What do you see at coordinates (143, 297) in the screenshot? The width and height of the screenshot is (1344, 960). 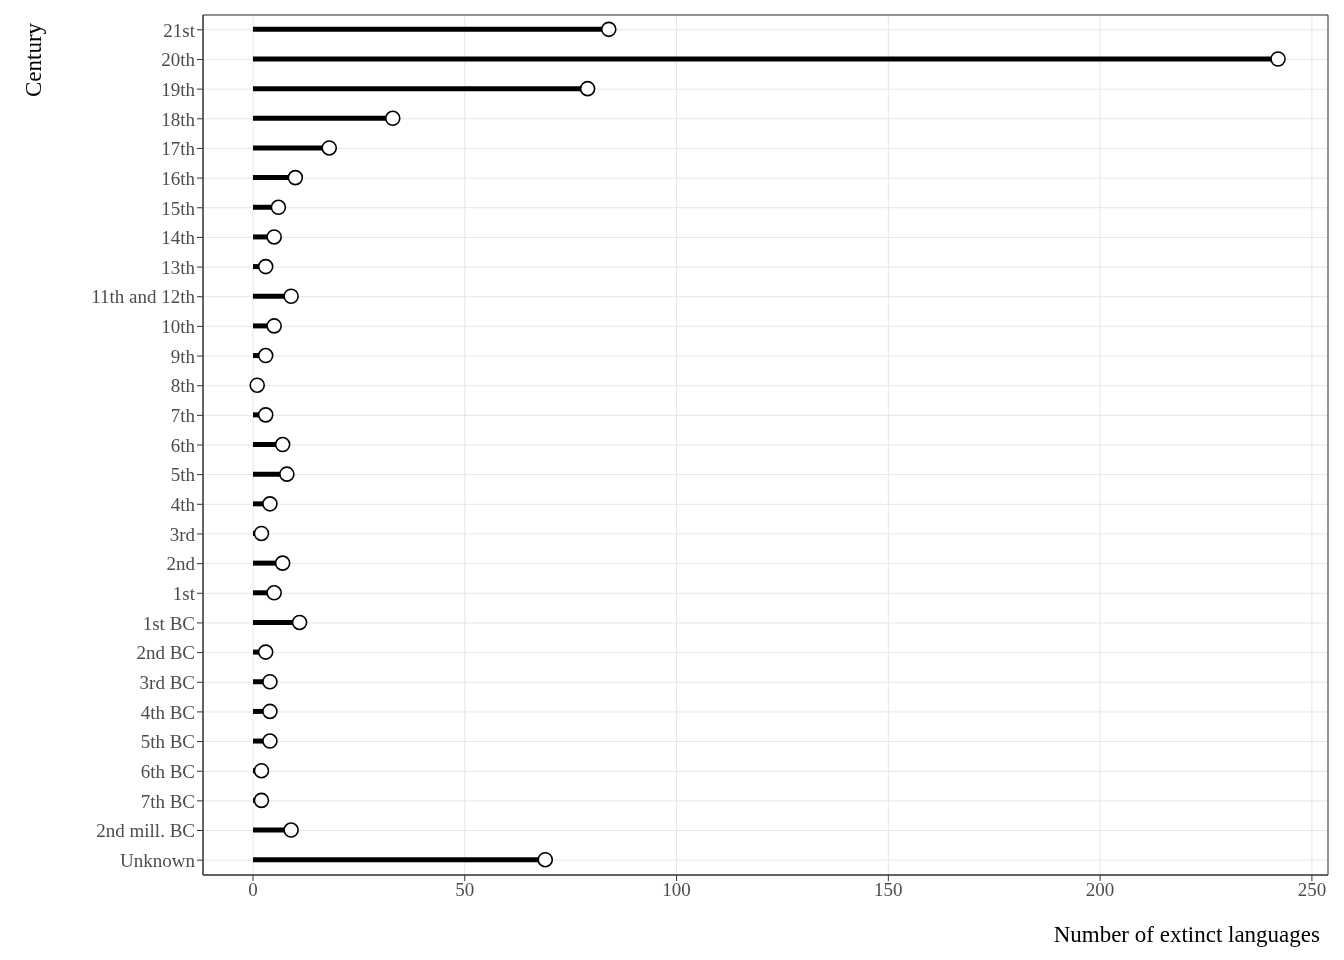 I see `y-tick-label: 11th and 12th` at bounding box center [143, 297].